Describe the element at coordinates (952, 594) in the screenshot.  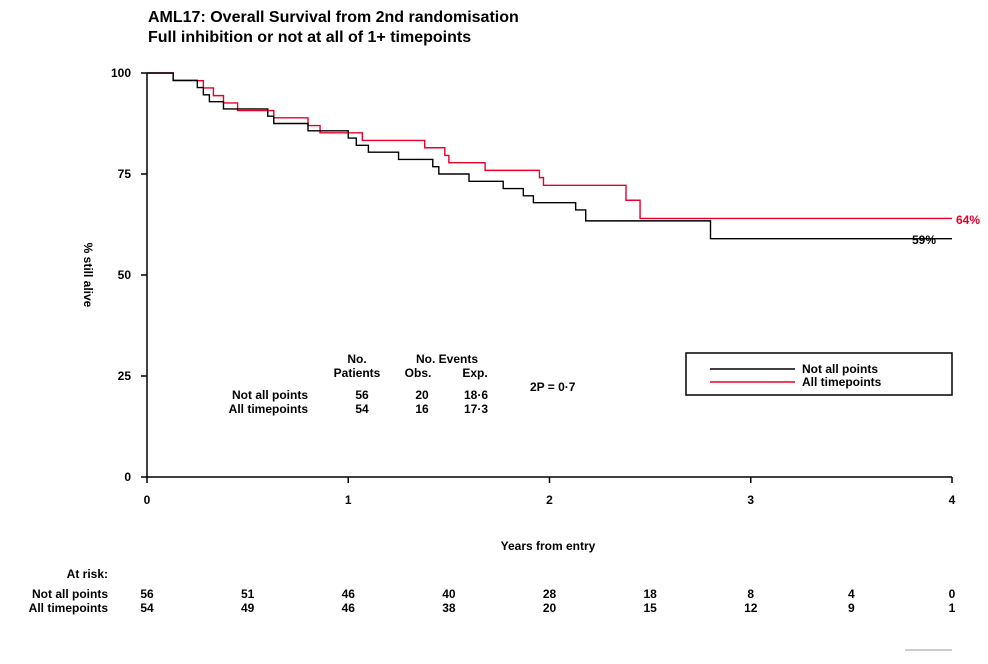
I see `at-risk-value: 0` at that location.